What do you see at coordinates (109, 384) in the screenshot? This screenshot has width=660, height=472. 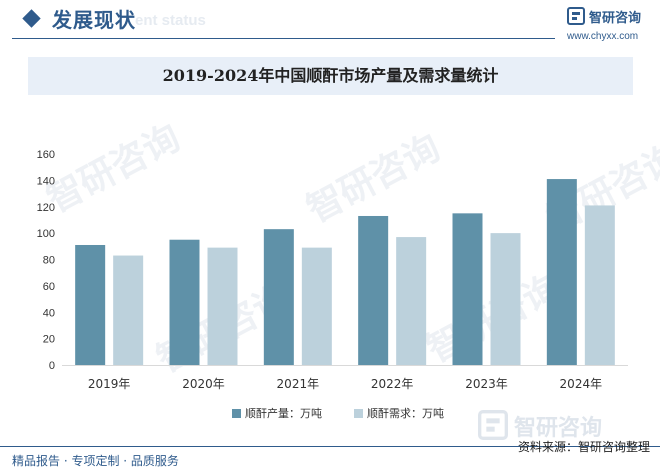 I see `x-tick-label: 2019年` at bounding box center [109, 384].